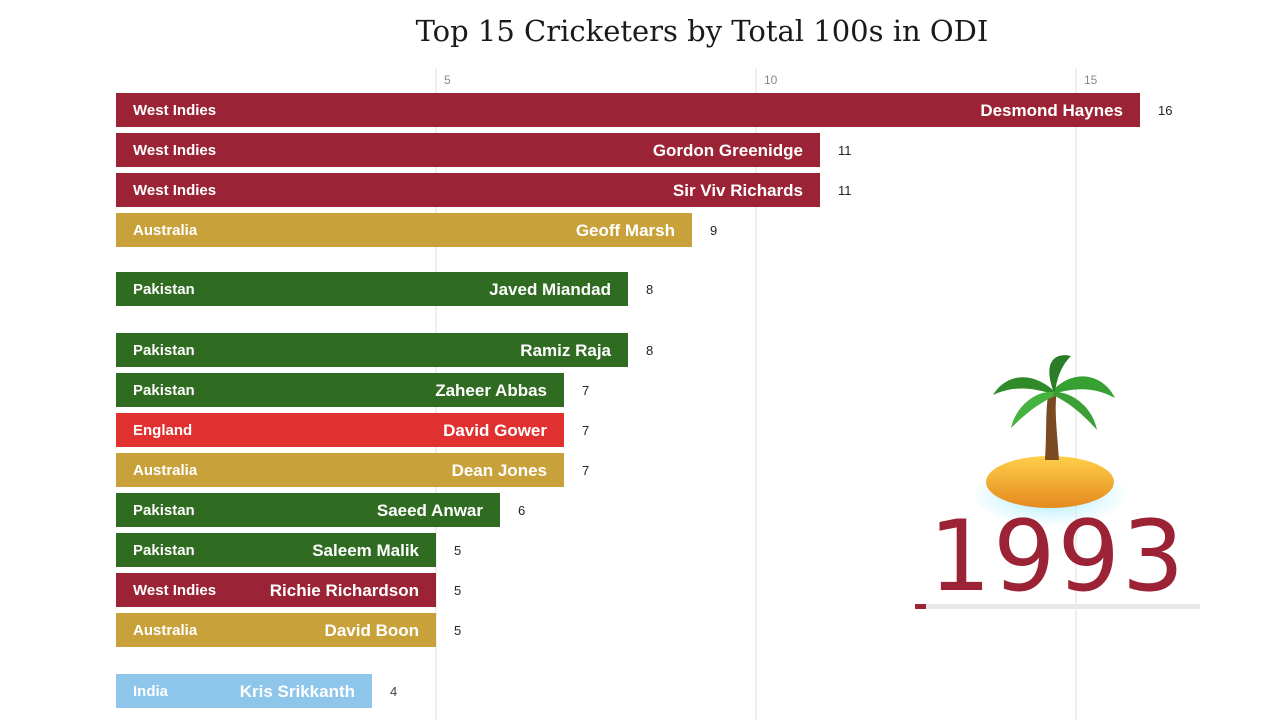 This screenshot has height=720, width=1280. What do you see at coordinates (430, 510) in the screenshot?
I see `bar-player-label: Saeed Anwar` at bounding box center [430, 510].